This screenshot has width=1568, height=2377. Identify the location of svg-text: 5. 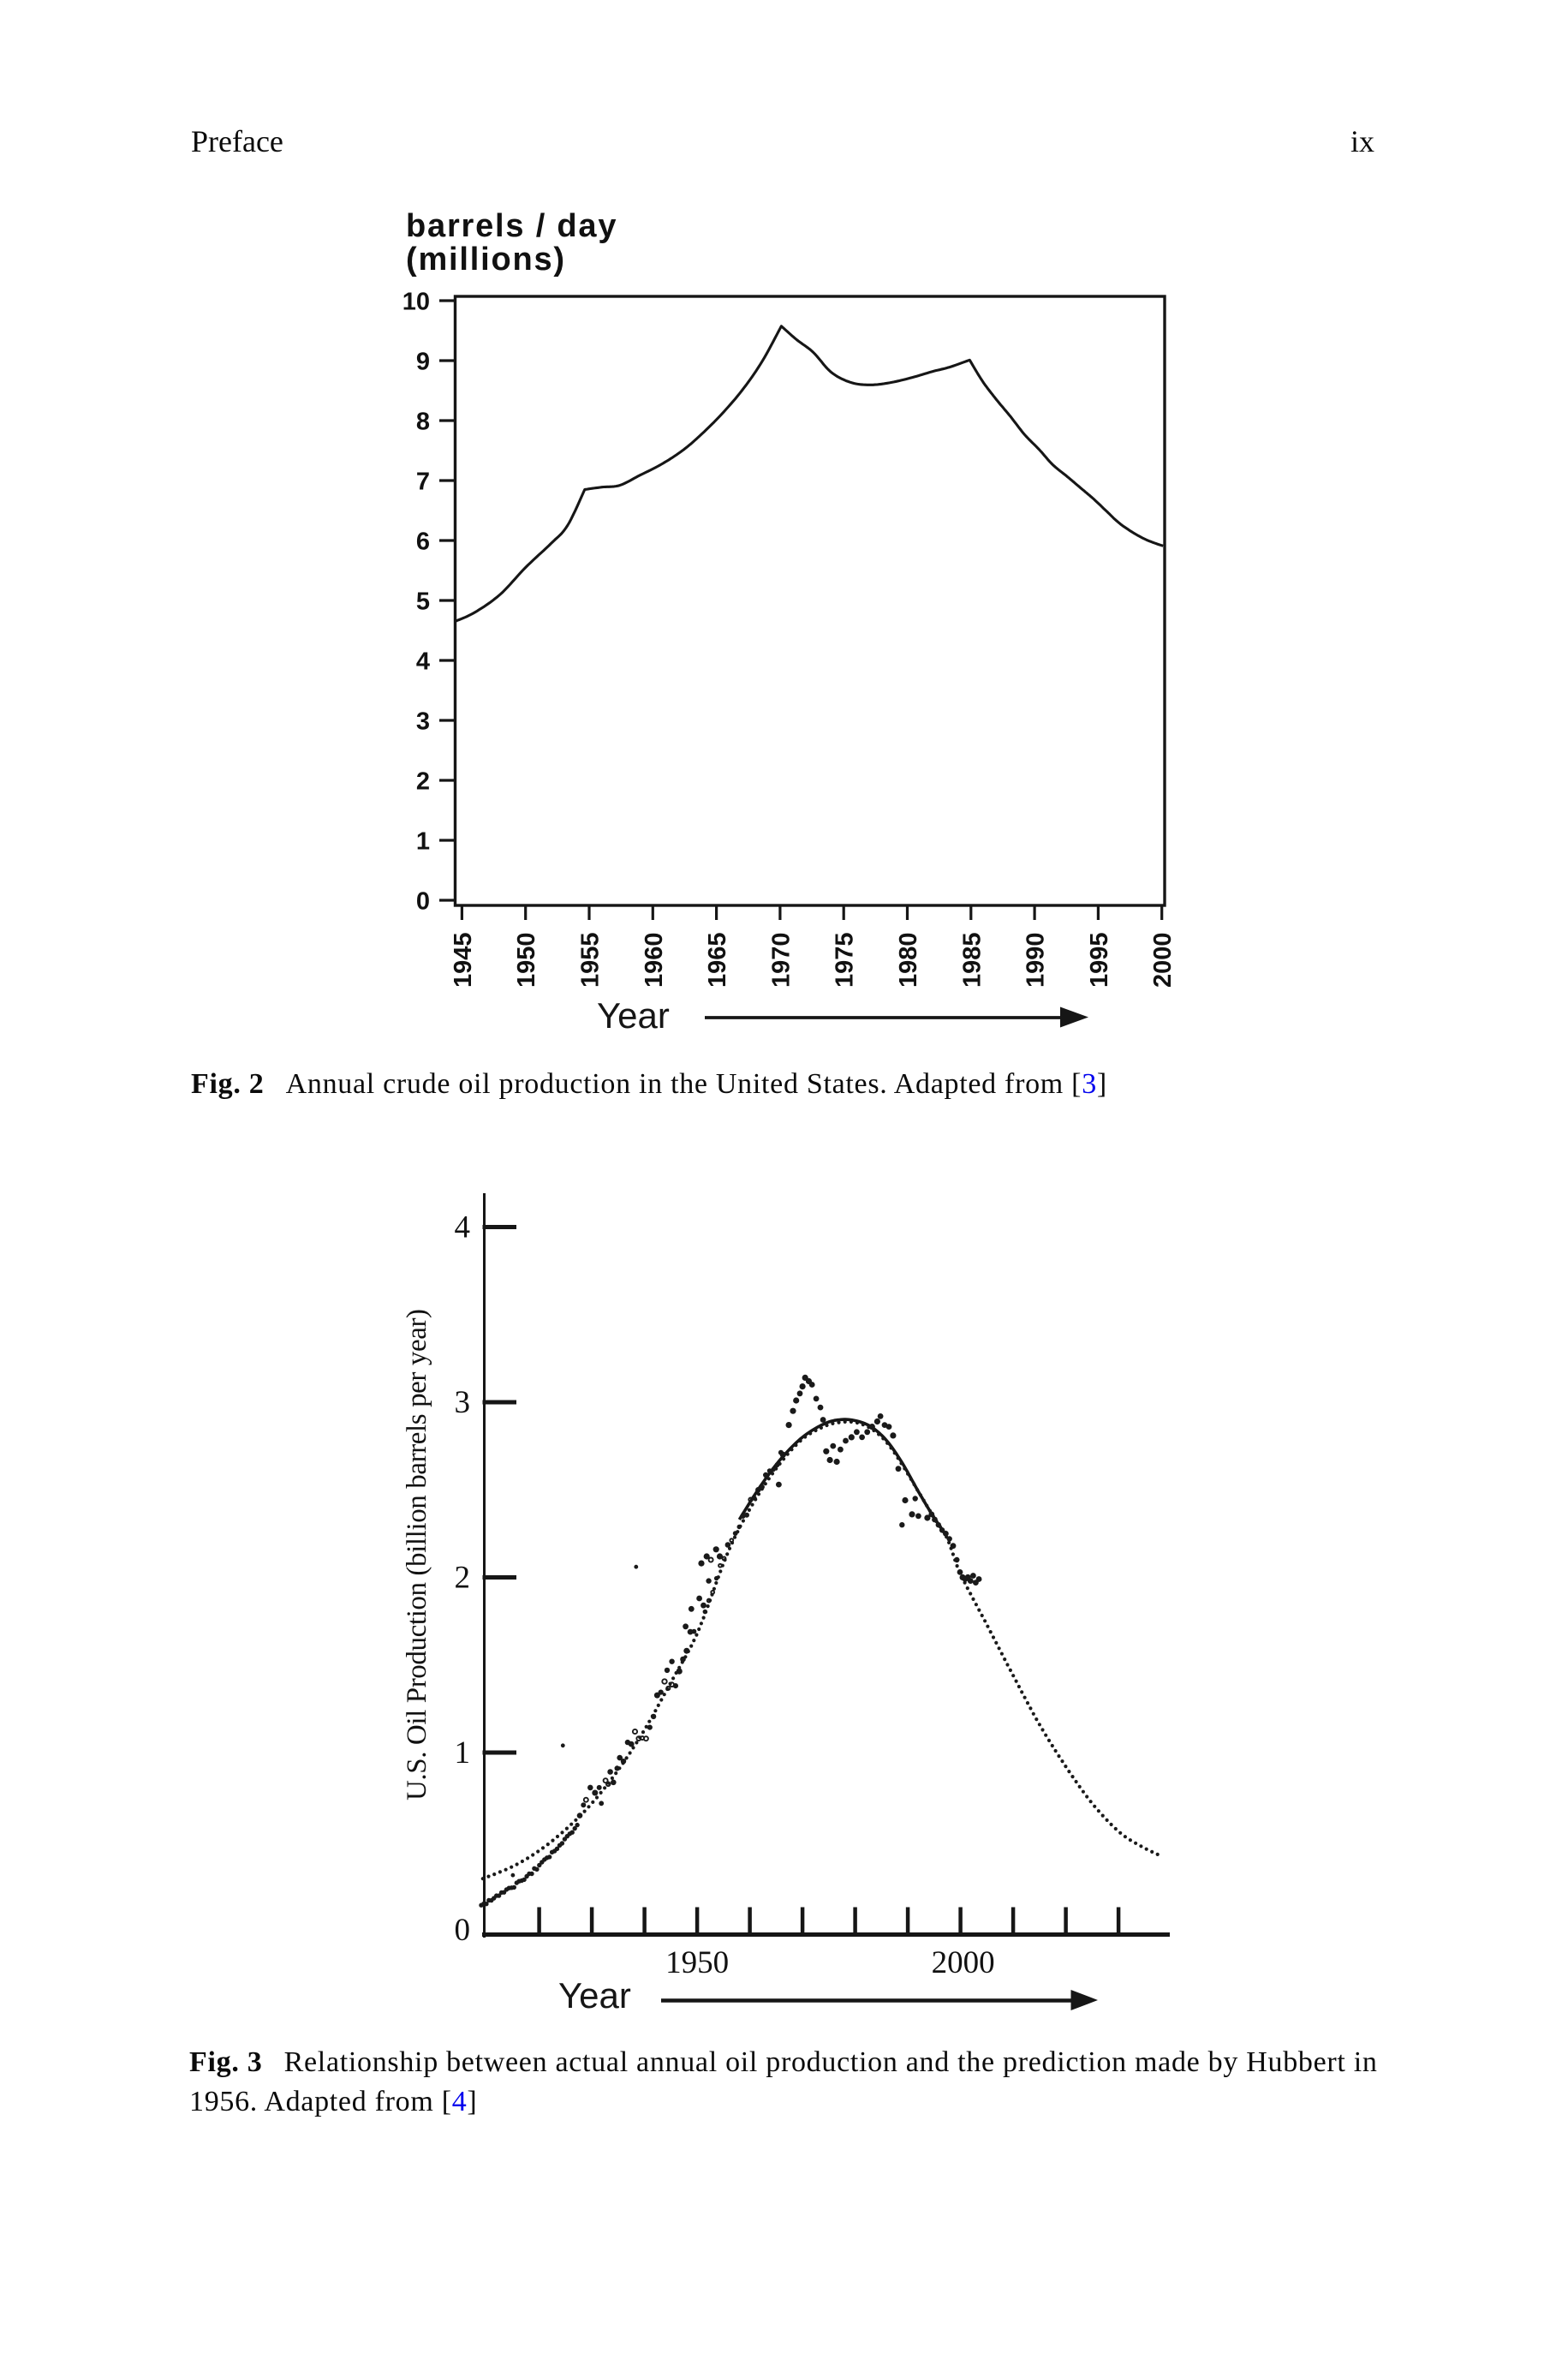
(423, 602).